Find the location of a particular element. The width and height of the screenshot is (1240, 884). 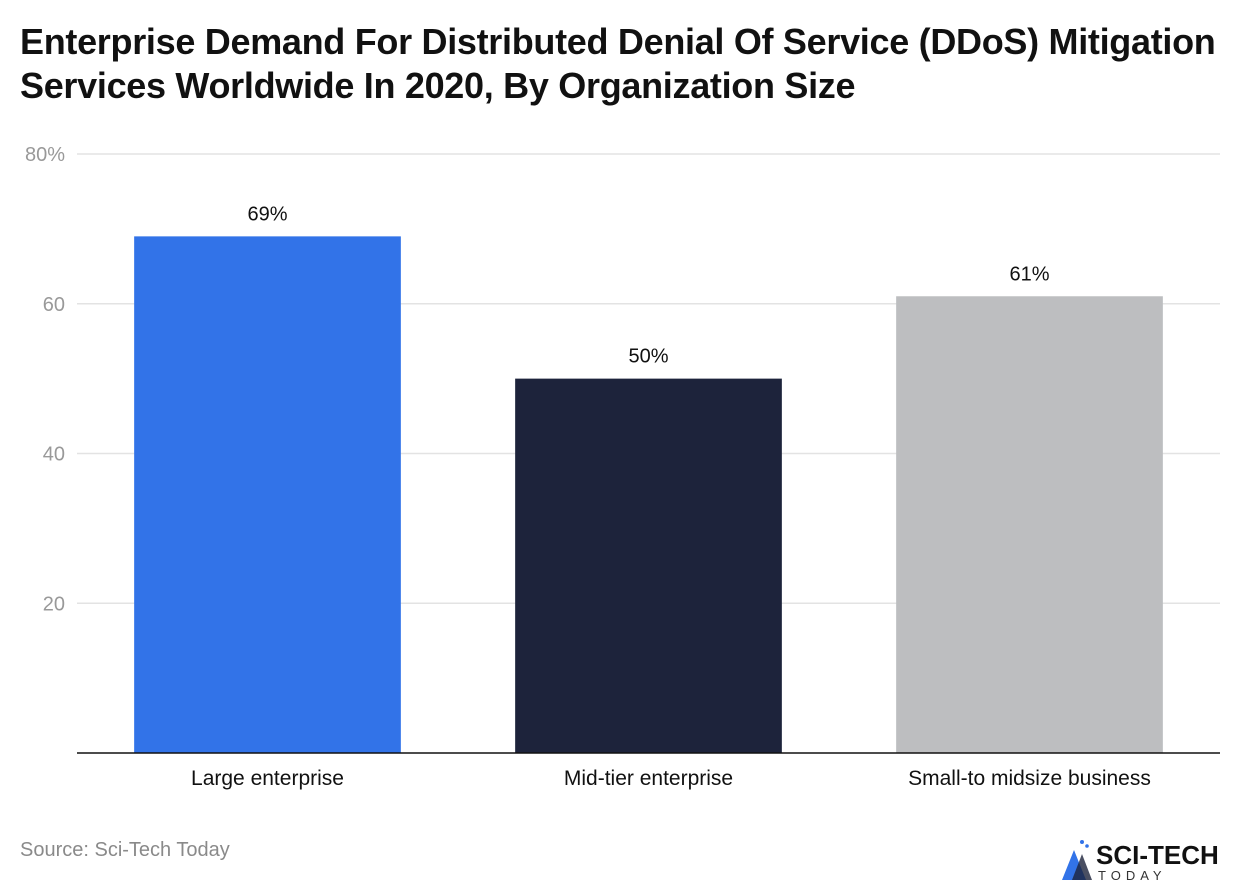

y-tick-label: 60 is located at coordinates (54, 305).